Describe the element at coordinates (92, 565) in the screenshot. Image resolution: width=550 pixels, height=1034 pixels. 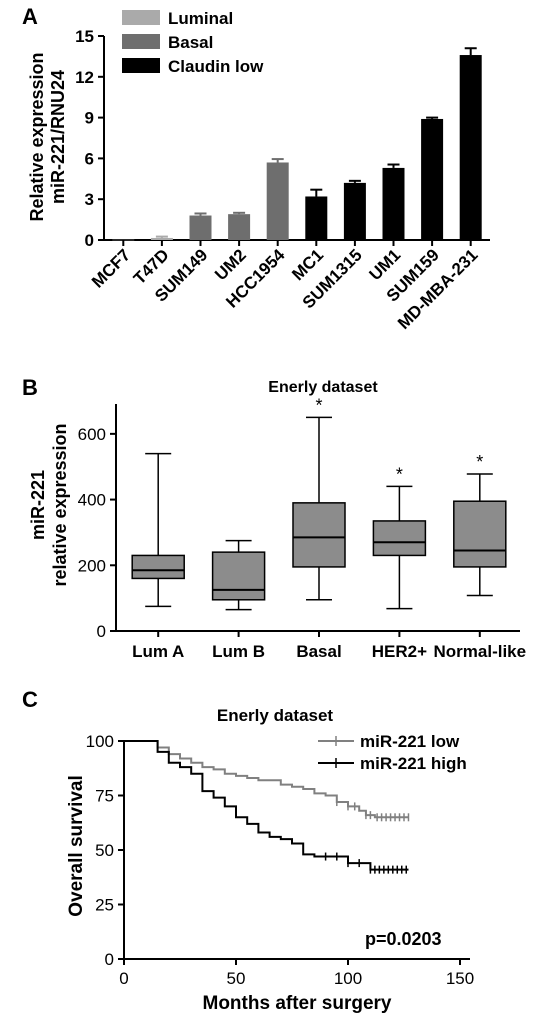
I see `y-tick-label: 200` at that location.